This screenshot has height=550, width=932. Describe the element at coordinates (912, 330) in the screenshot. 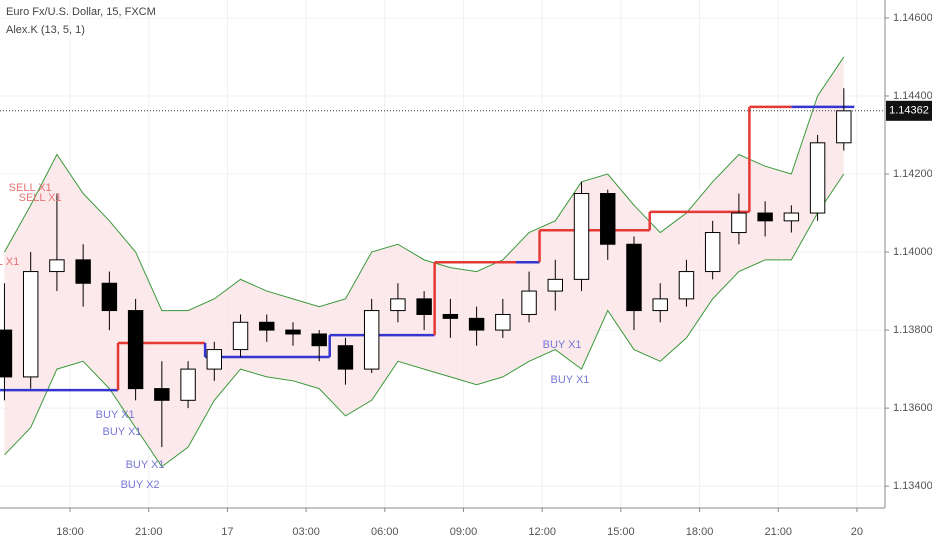

I see `y-tick-label: 1.13800` at that location.